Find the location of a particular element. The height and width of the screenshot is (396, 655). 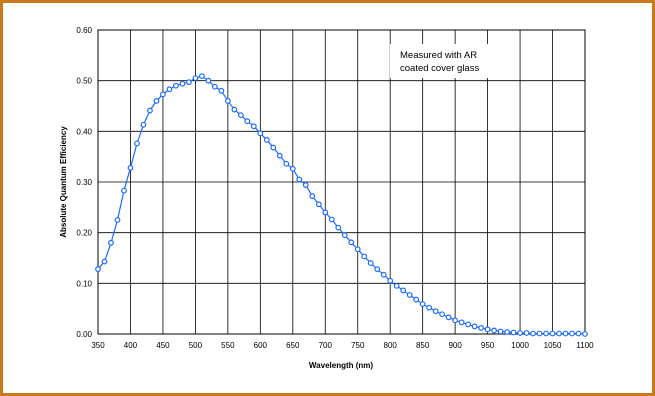

y-tick-label: 0.60 is located at coordinates (84, 30).